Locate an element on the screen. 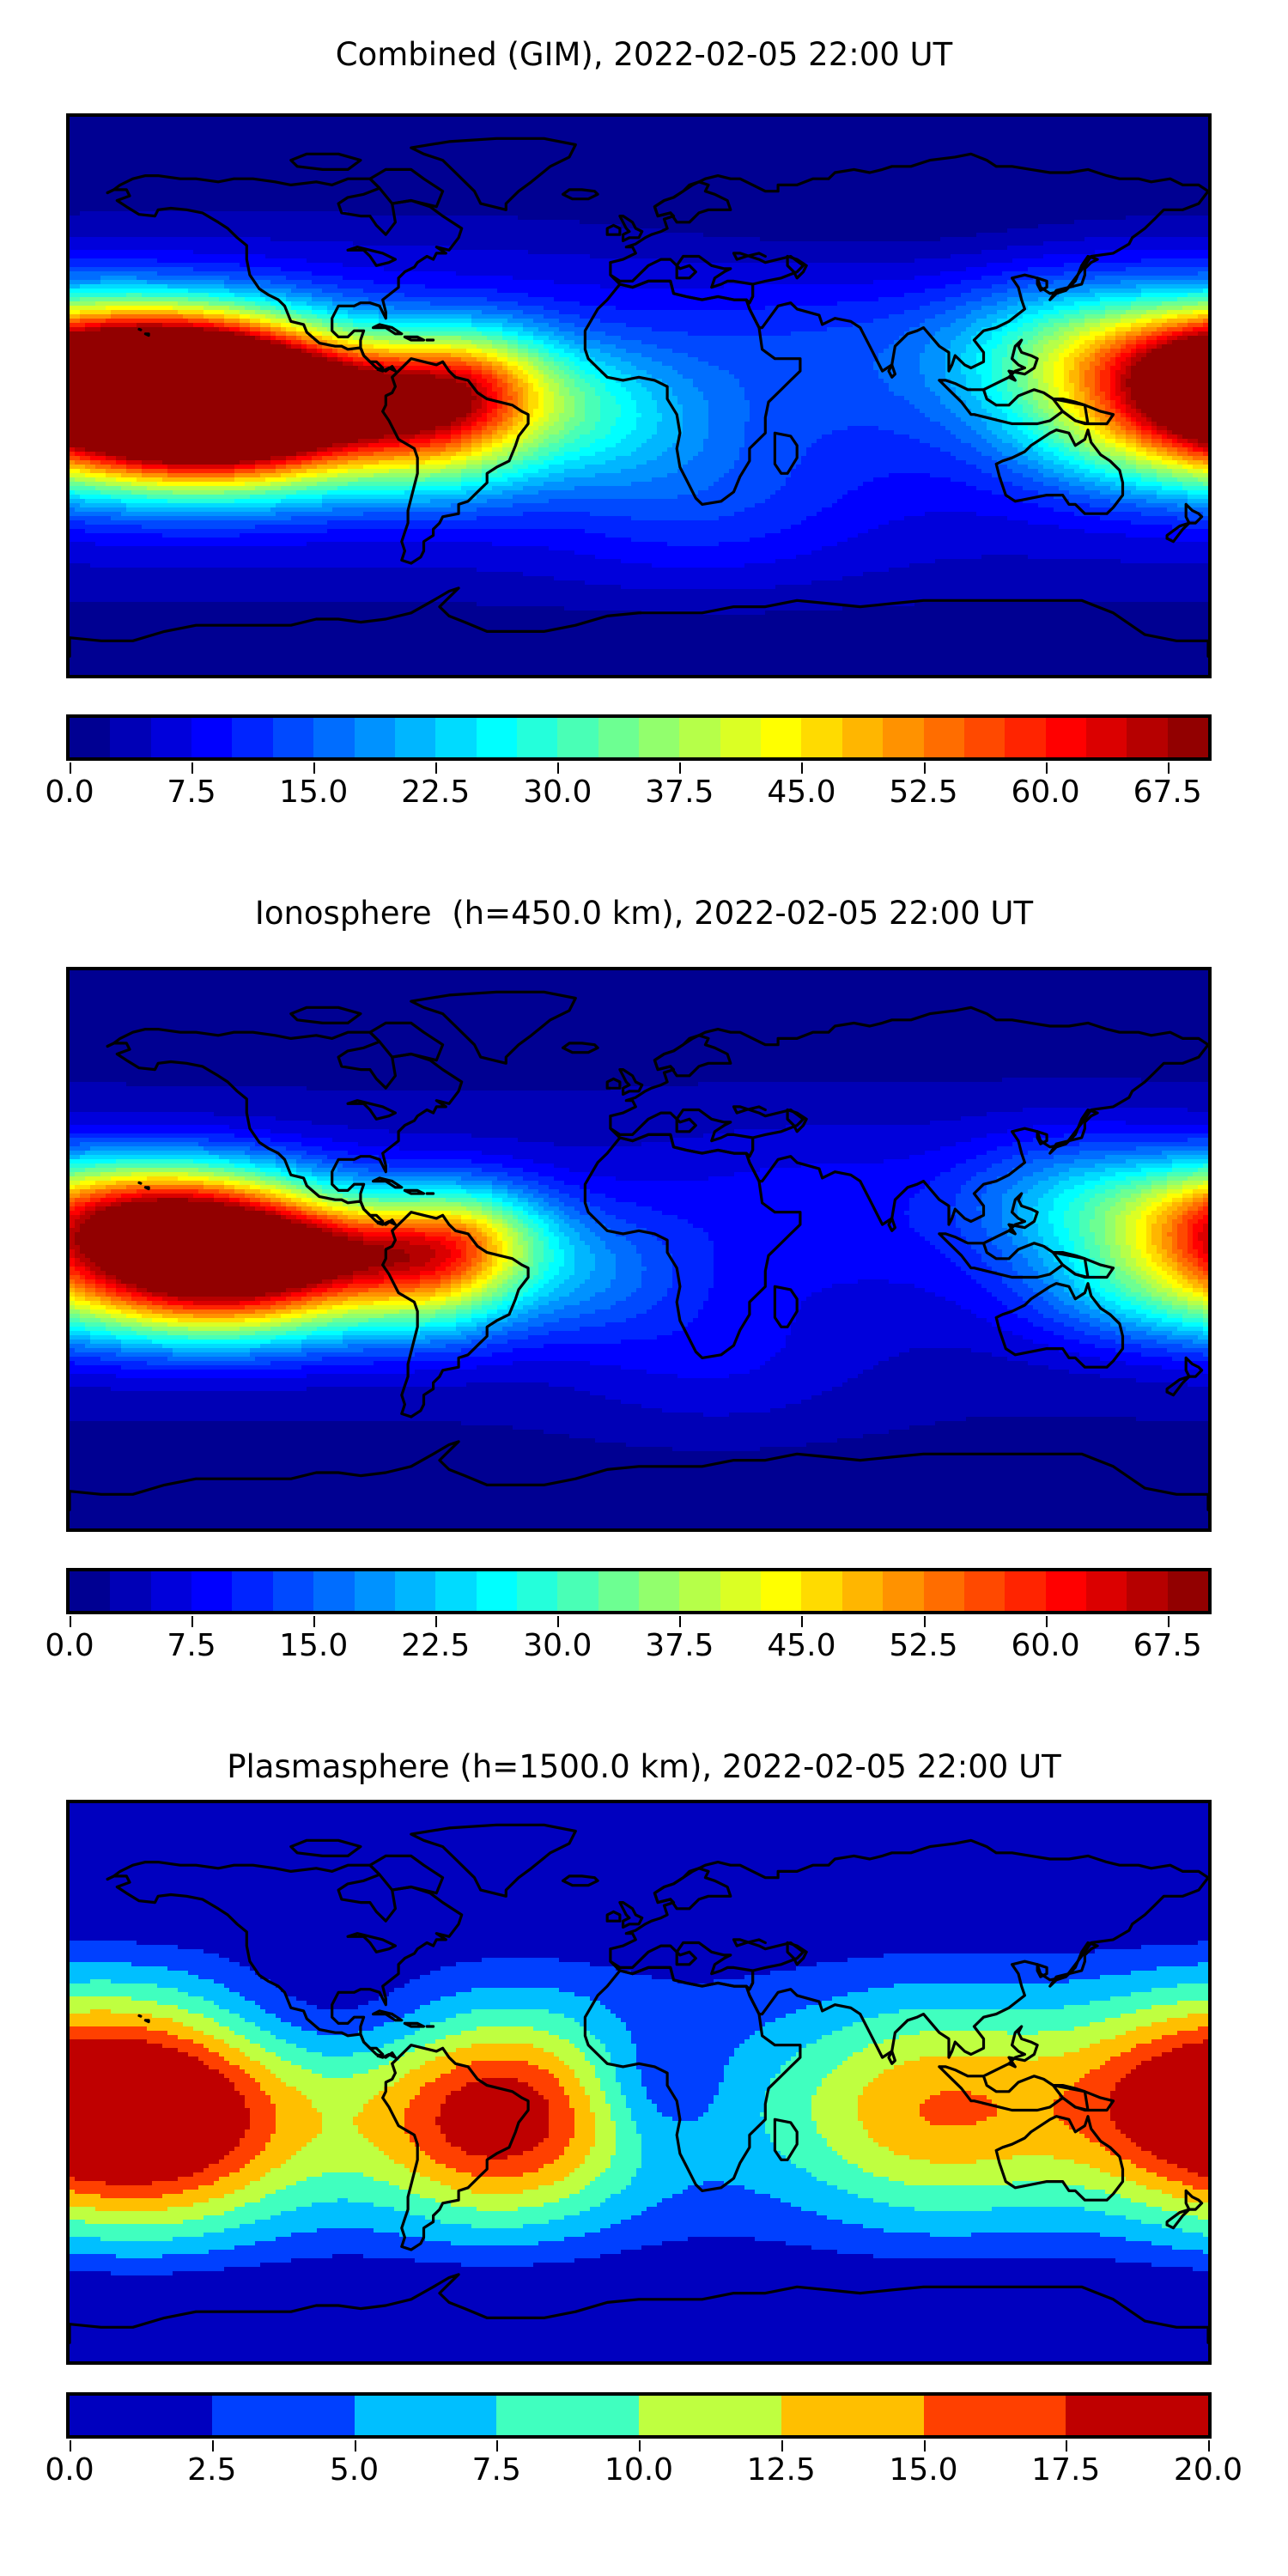 This screenshot has width=1288, height=2576. colorbar-tick-label: 2.5 is located at coordinates (212, 2470).